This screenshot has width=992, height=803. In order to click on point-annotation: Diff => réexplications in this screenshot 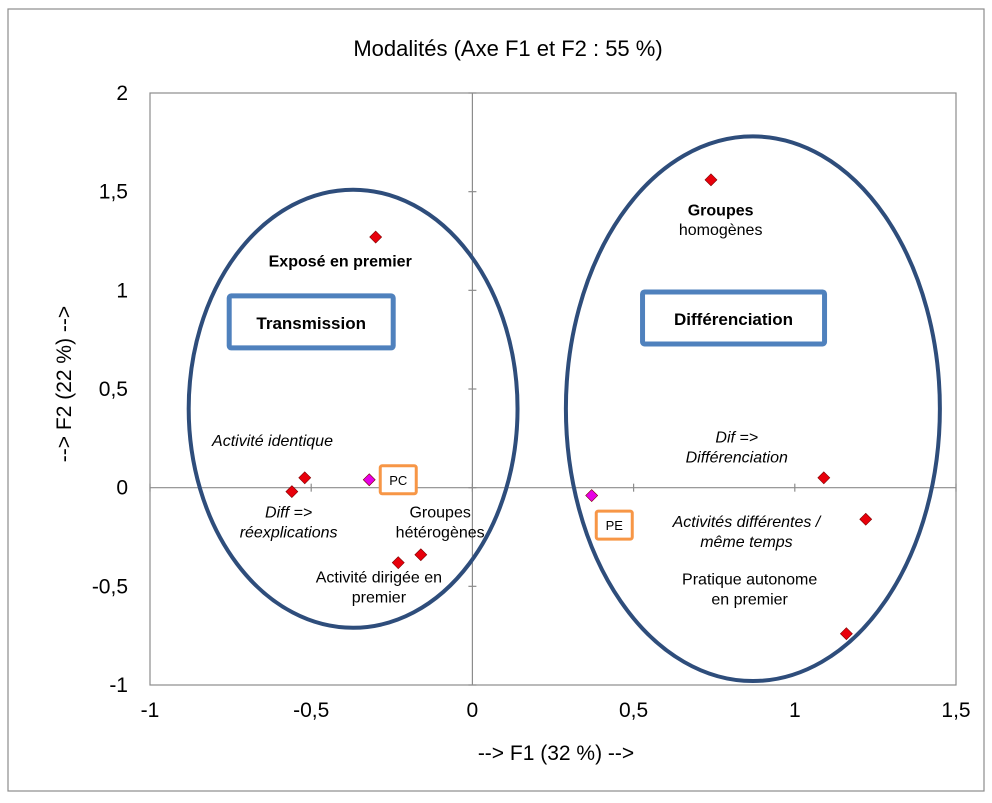, I will do `click(289, 522)`.